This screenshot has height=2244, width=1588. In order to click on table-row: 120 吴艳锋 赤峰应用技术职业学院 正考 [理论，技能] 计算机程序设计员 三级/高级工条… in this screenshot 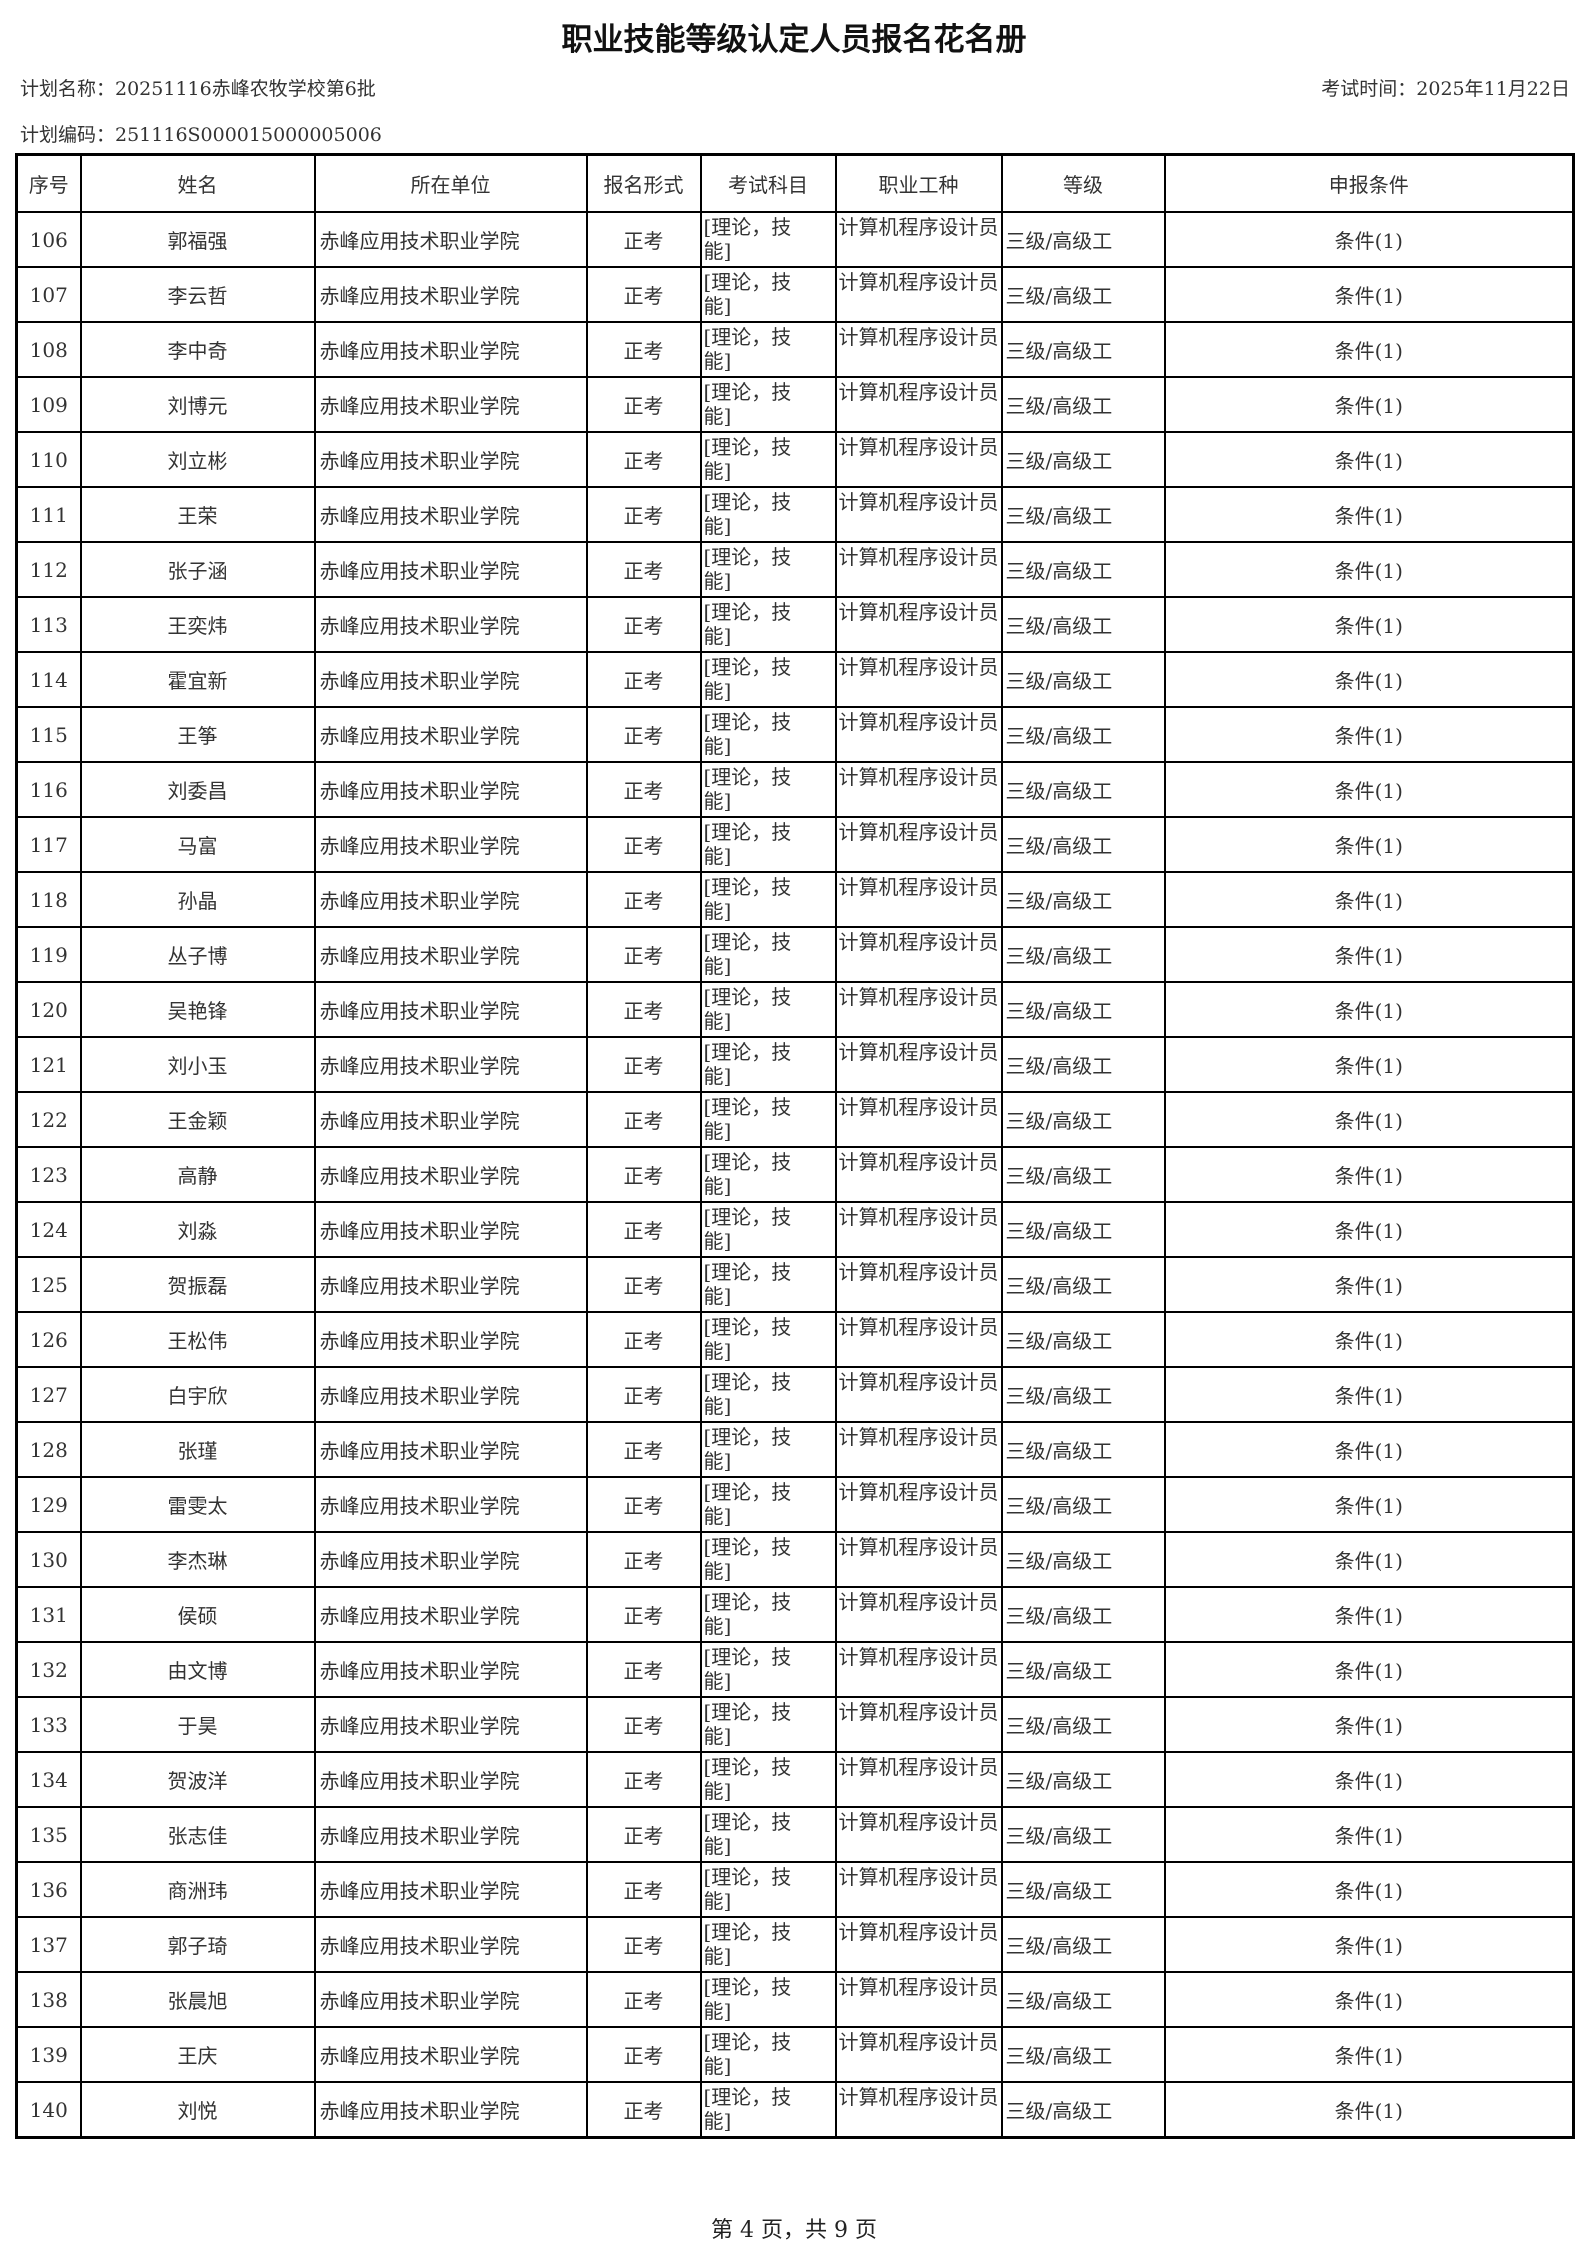, I will do `click(795, 1009)`.